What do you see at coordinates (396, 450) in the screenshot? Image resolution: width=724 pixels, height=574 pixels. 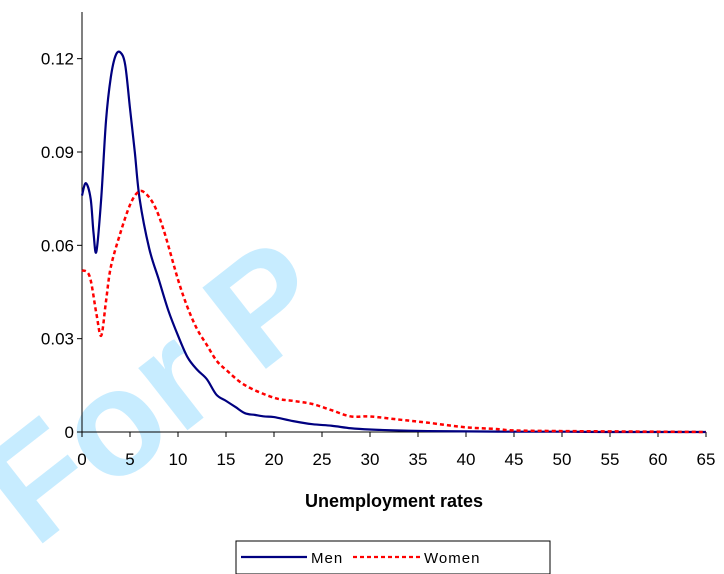 I see `x-ticks: 0 5 10 15 20 25 30 35 40 45 50 55 60 65` at bounding box center [396, 450].